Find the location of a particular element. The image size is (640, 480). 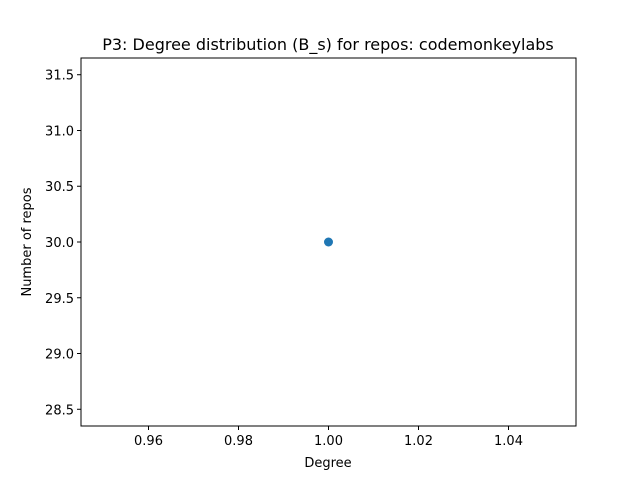

x-tick-label: 1.00 is located at coordinates (328, 441).